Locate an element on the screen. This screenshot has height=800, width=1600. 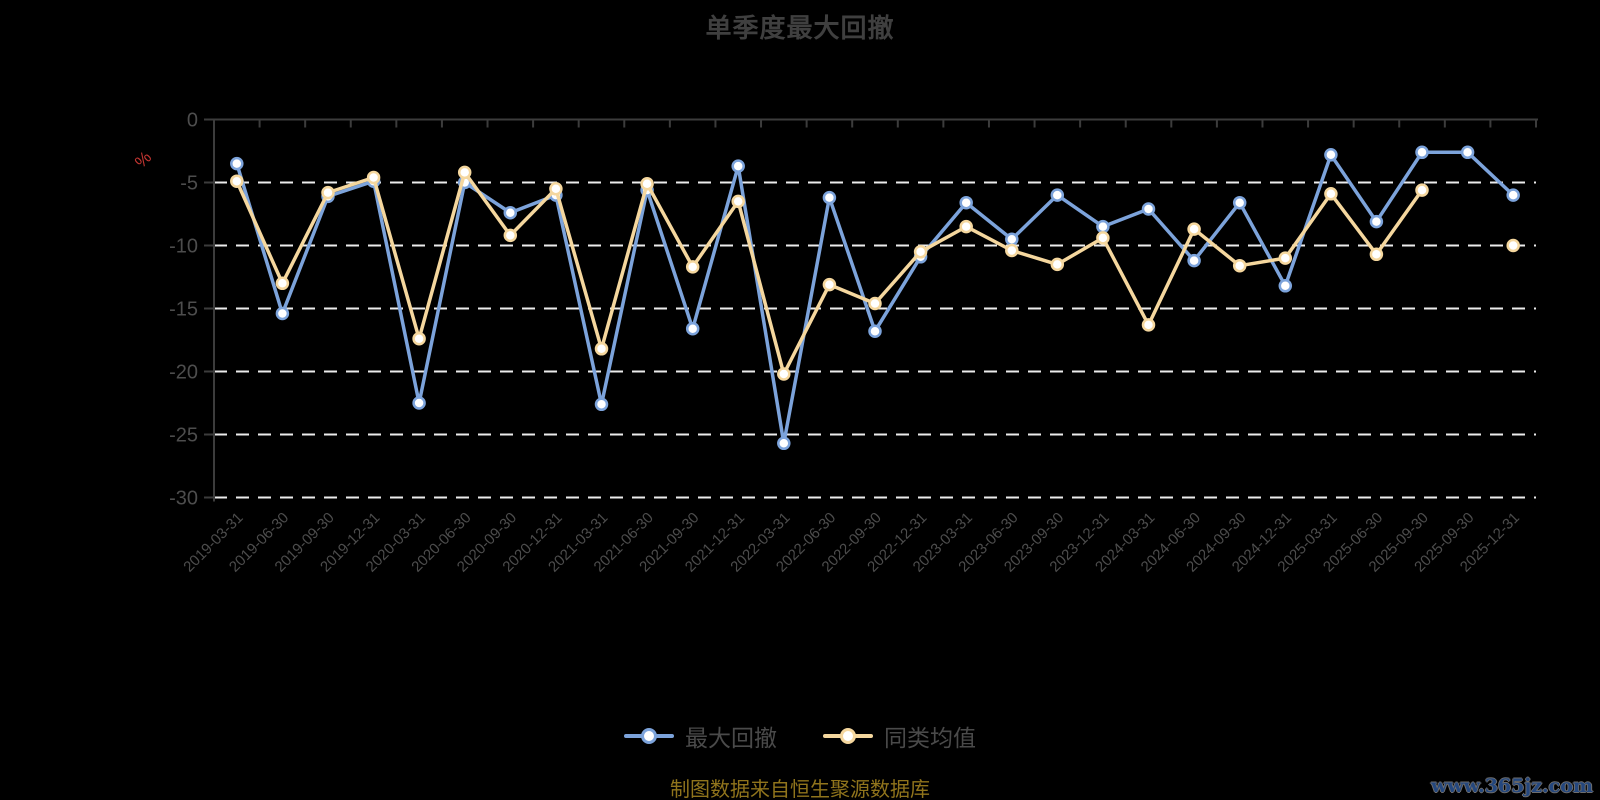
legend: 最大回撤 同类均值 is located at coordinates (800, 736).